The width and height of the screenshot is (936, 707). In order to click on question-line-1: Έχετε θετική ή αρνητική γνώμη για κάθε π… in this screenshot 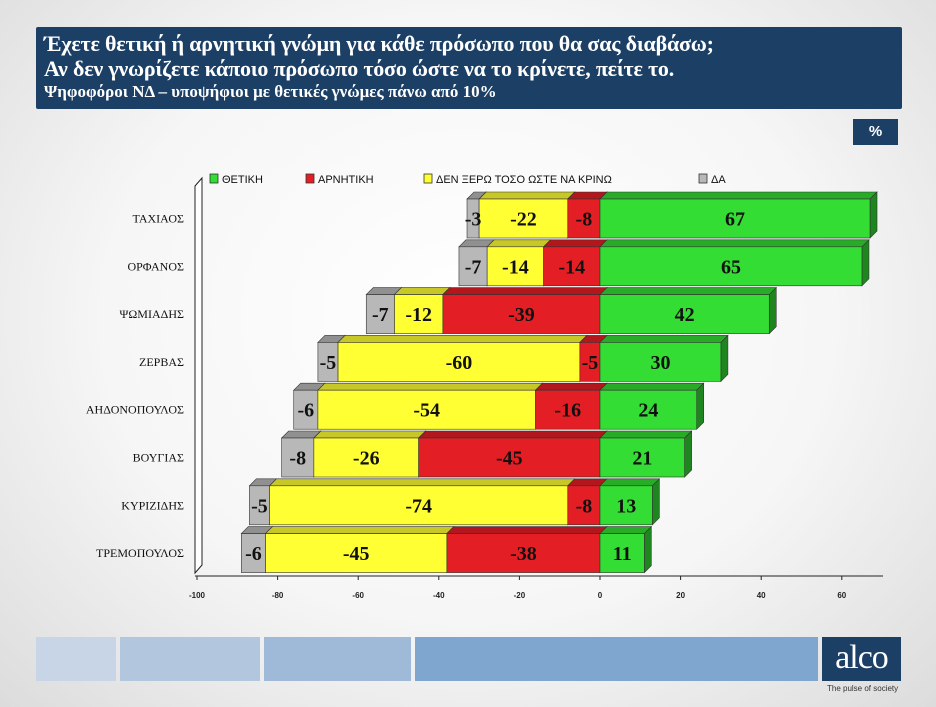, I will do `click(379, 43)`.